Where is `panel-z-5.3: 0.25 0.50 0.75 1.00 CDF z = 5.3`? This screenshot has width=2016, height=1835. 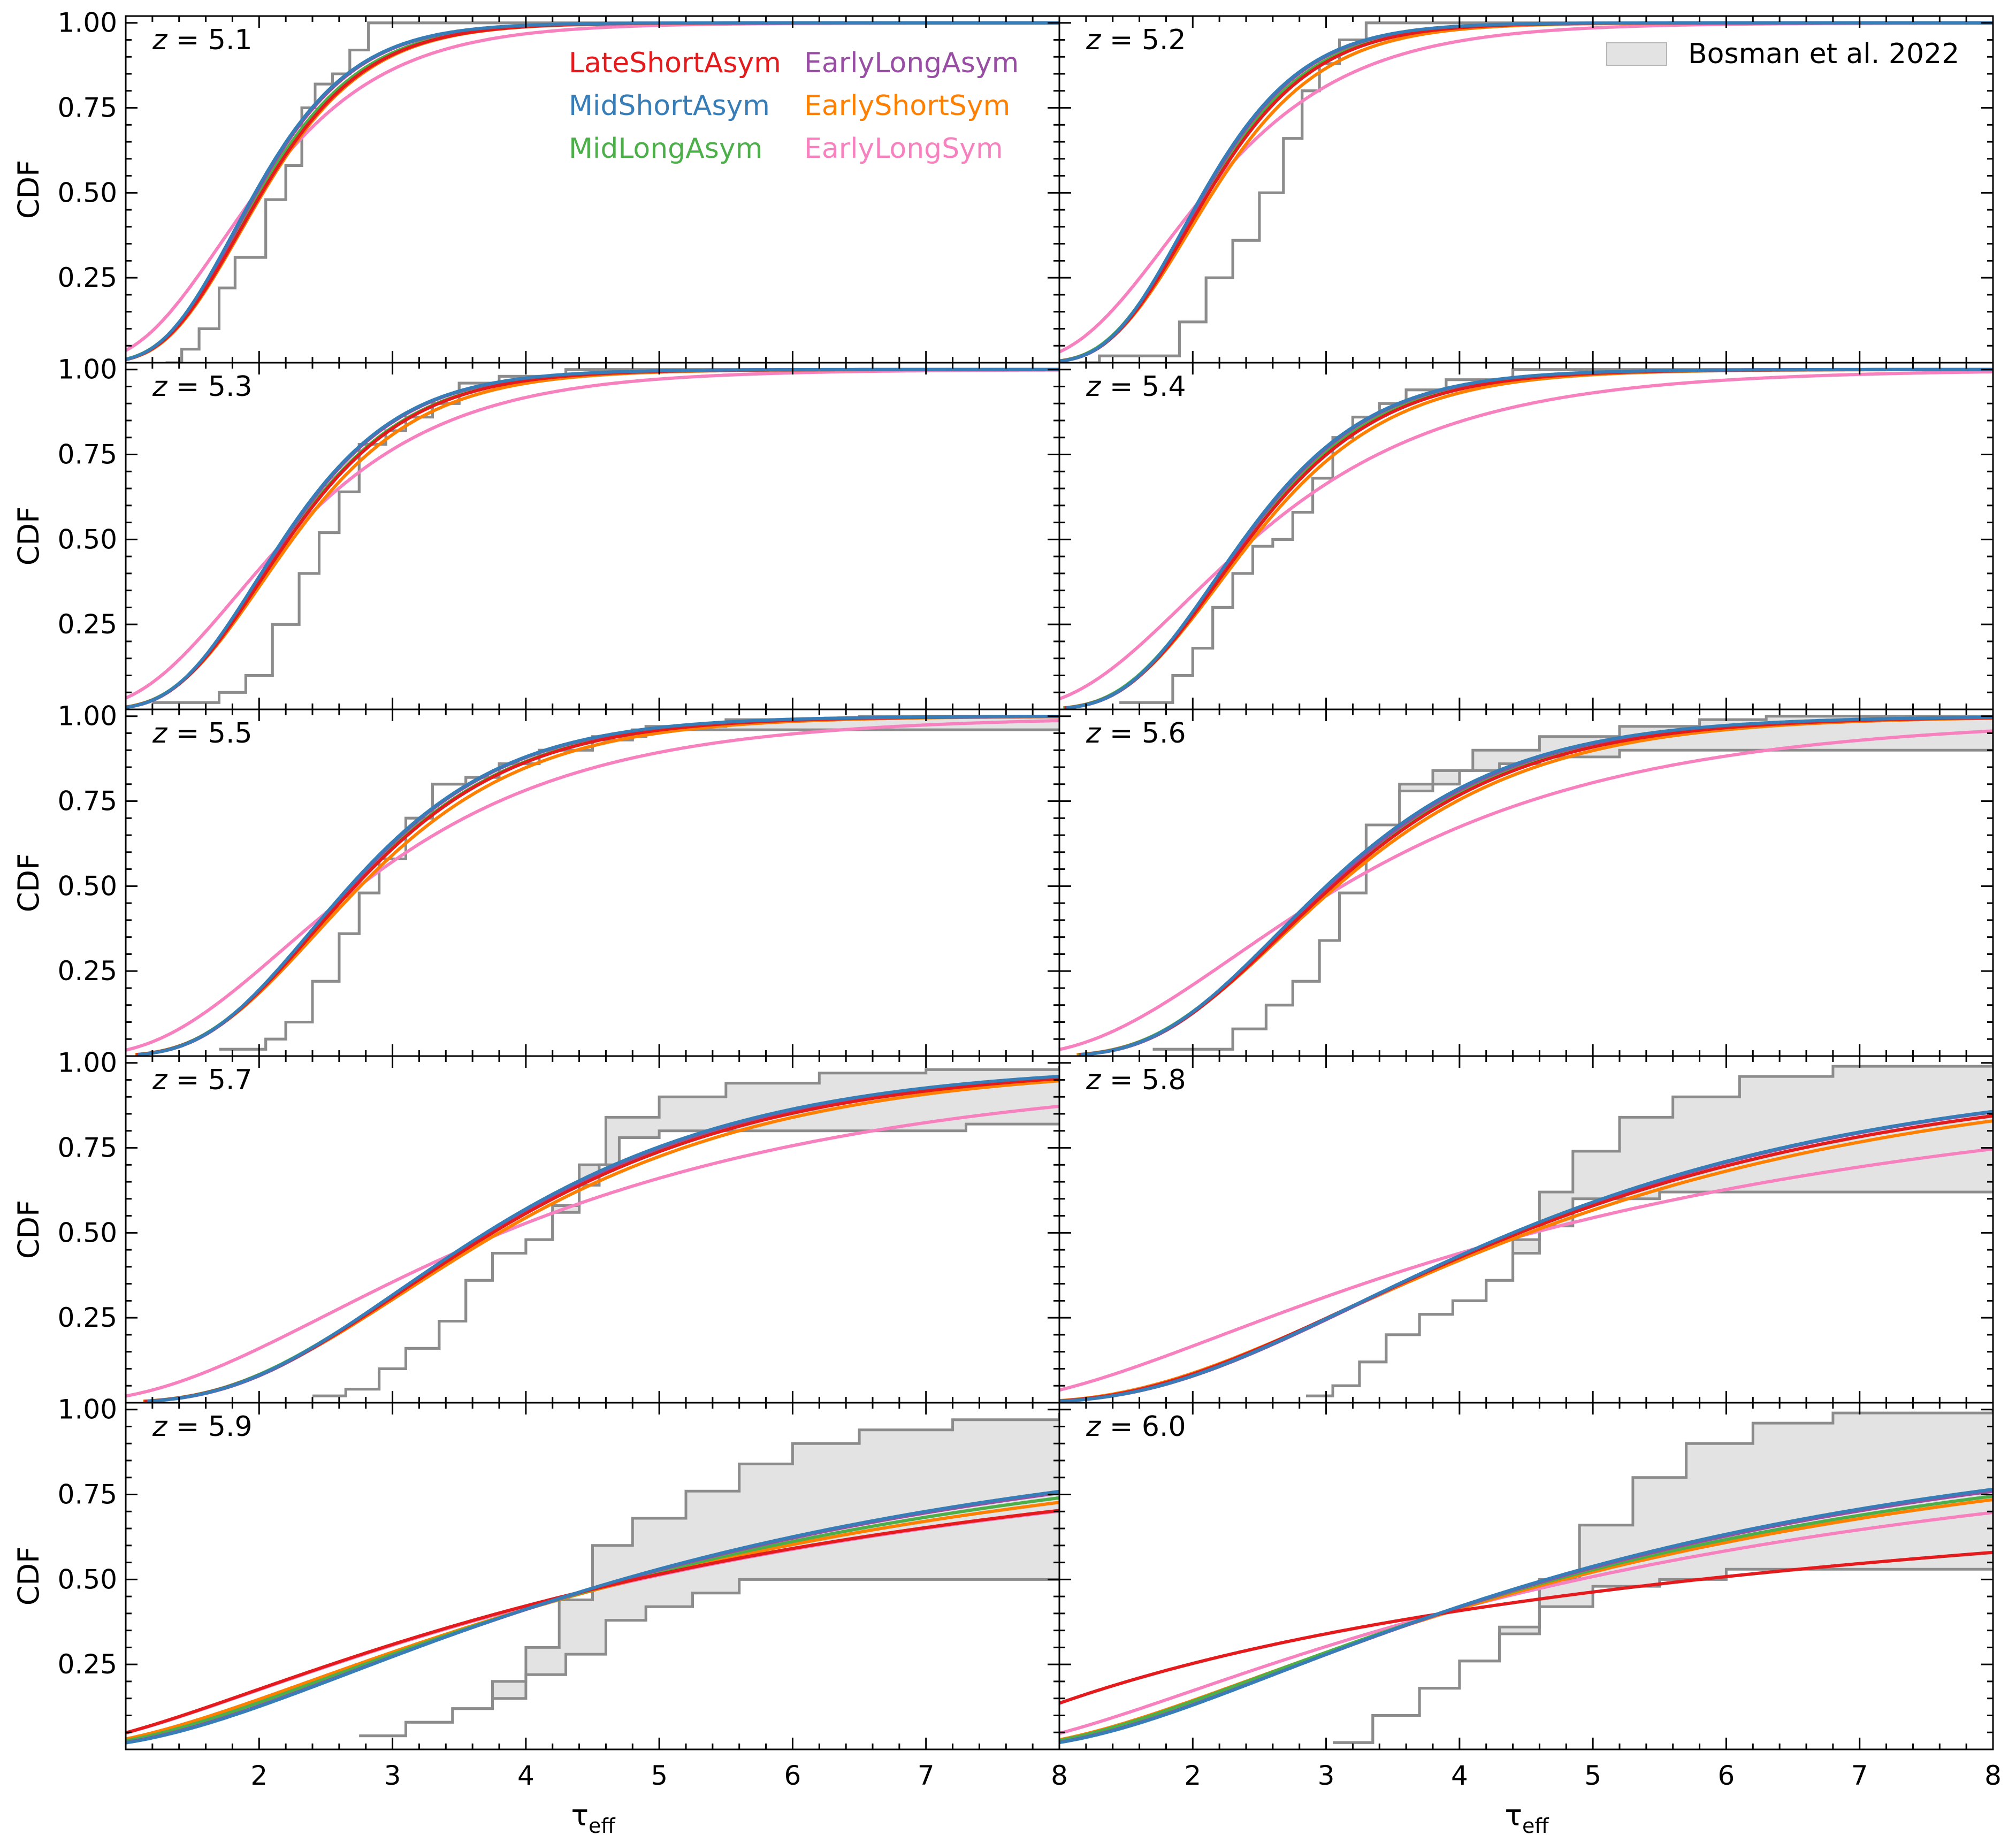 panel-z-5.3: 0.25 0.50 0.75 1.00 CDF z = 5.3 is located at coordinates (536, 532).